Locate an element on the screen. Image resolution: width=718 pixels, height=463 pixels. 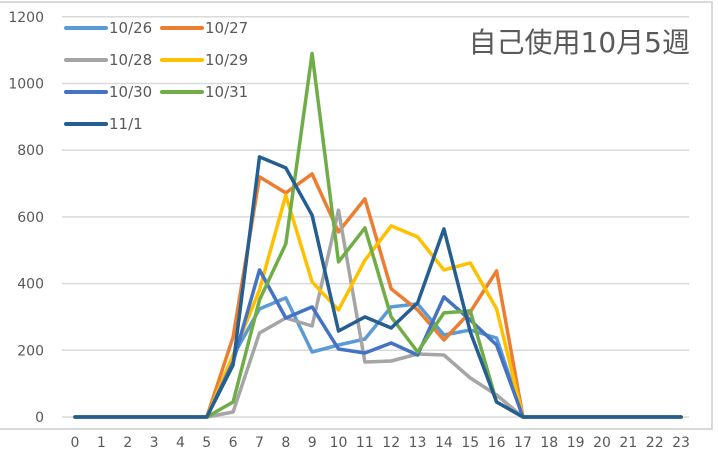
legend-label: 10/30 is located at coordinates (130, 92).